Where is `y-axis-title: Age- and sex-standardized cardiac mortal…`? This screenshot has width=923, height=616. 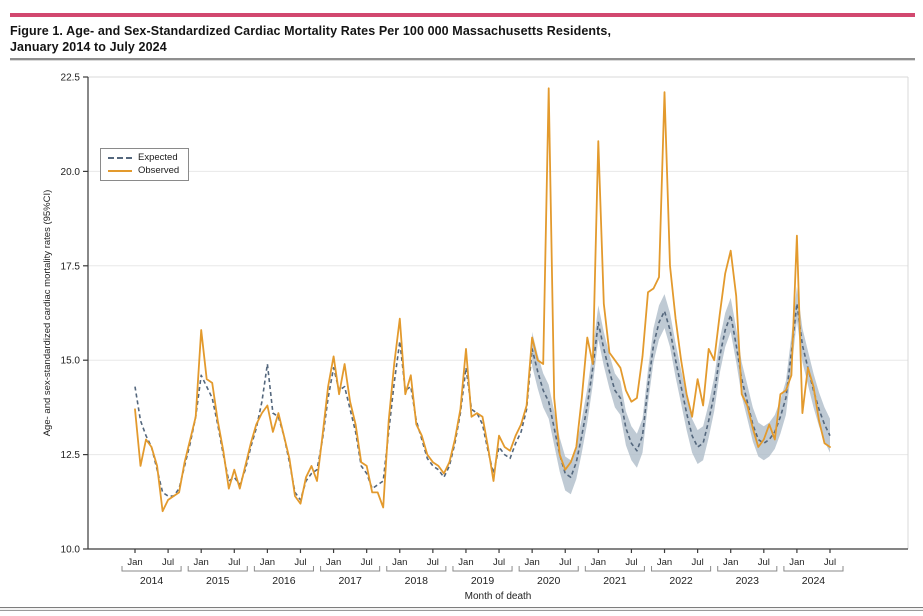 y-axis-title: Age- and sex-standardized cardiac mortal… is located at coordinates (47, 313).